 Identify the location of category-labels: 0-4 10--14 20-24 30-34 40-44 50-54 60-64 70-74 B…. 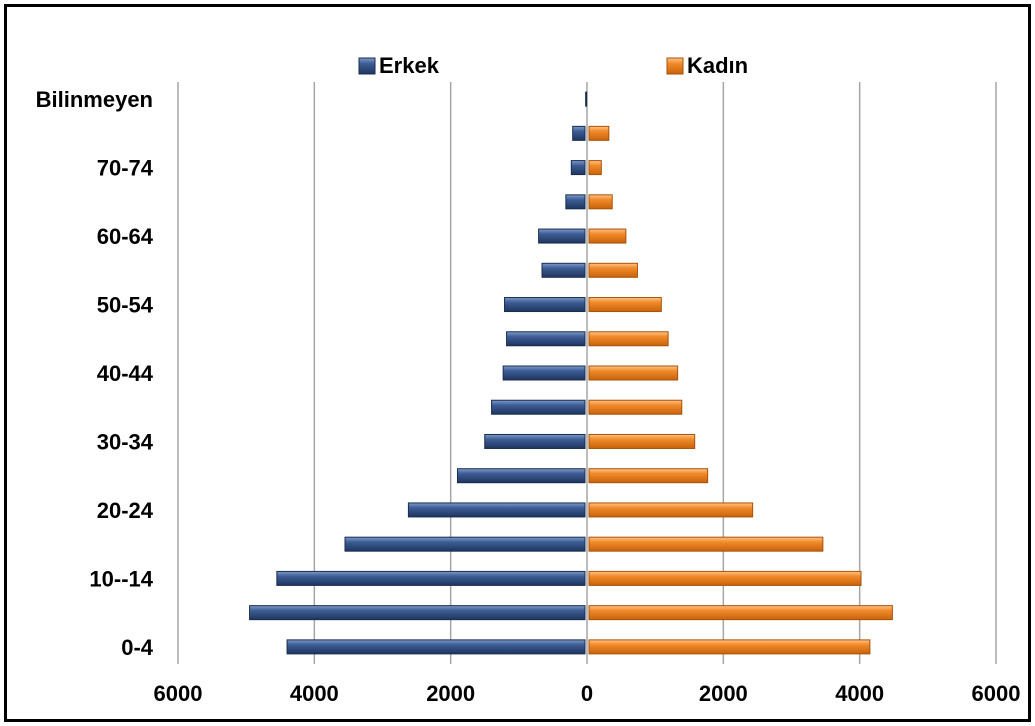
(95, 373).